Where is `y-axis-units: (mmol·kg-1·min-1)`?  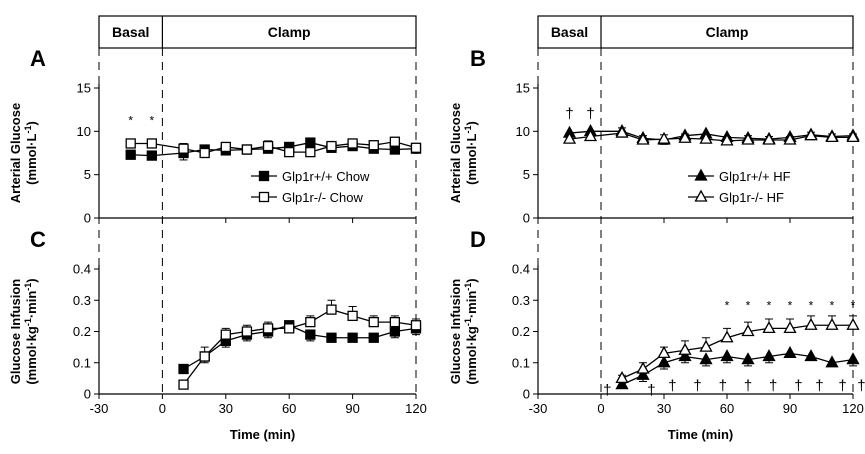 y-axis-units: (mmol·kg-1·min-1) is located at coordinates (31, 331).